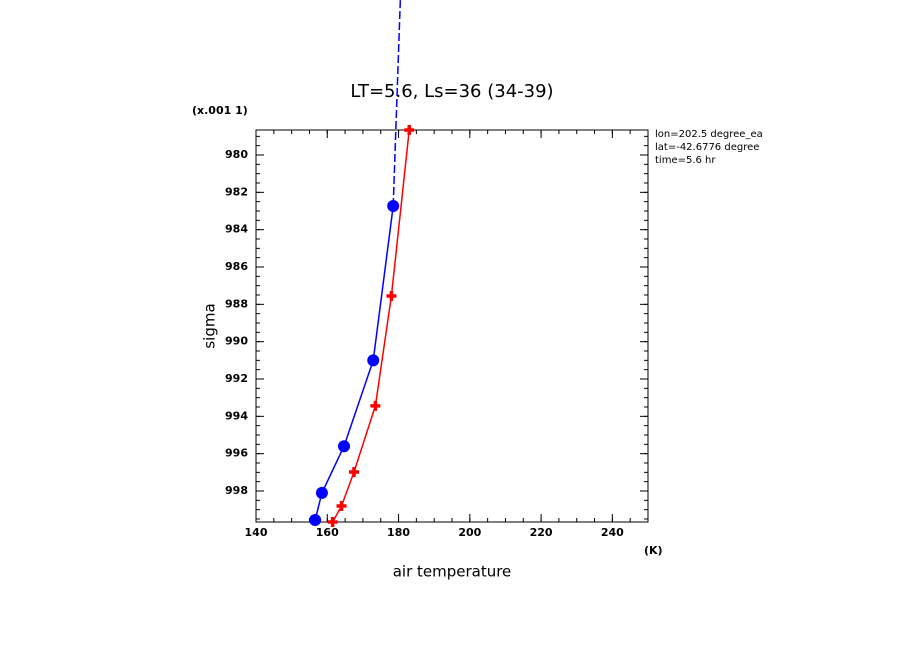  Describe the element at coordinates (236, 490) in the screenshot. I see `y-tick-label: 998` at that location.